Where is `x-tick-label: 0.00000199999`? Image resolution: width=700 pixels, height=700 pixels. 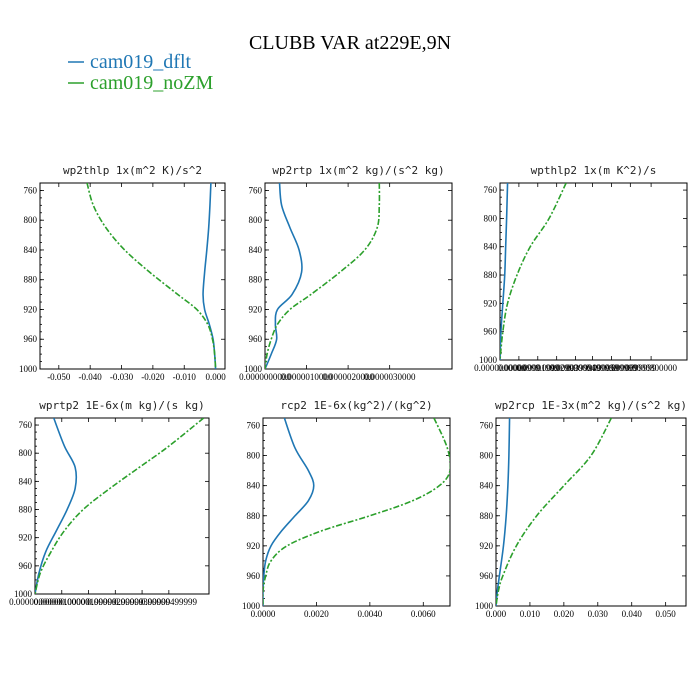 x-tick-label: 0.00000199999 is located at coordinates (88, 602).